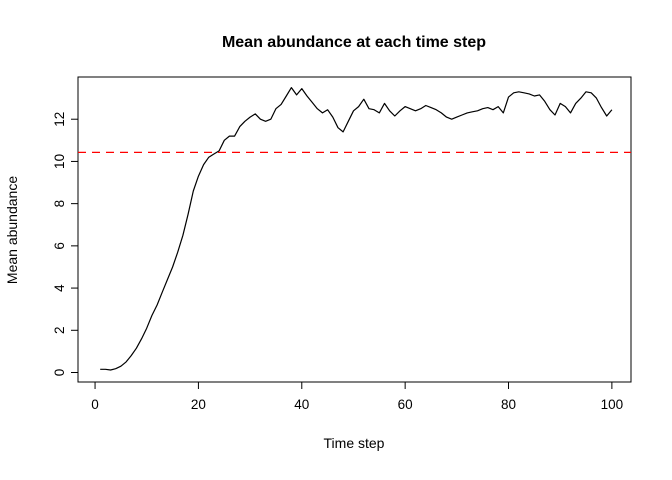  What do you see at coordinates (508, 404) in the screenshot?
I see `x-tick-label: 80` at bounding box center [508, 404].